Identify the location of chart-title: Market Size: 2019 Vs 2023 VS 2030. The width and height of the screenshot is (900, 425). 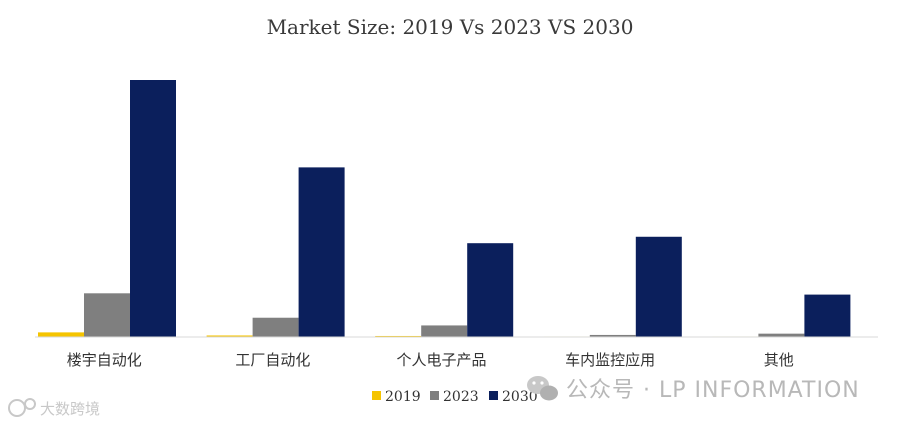
(450, 27).